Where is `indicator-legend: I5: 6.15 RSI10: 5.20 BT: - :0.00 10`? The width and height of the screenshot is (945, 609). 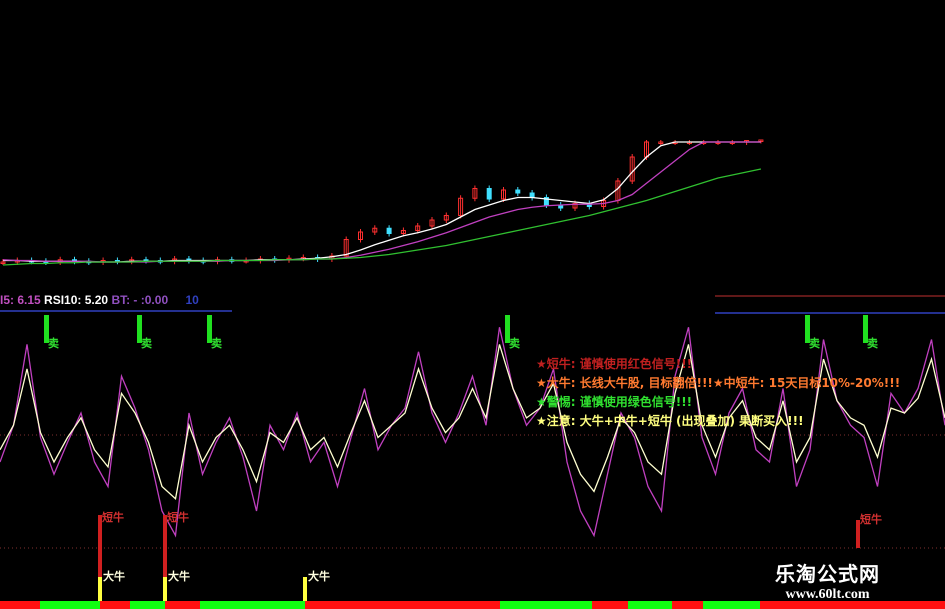 indicator-legend: I5: 6.15 RSI10: 5.20 BT: - :0.00 10 is located at coordinates (99, 300).